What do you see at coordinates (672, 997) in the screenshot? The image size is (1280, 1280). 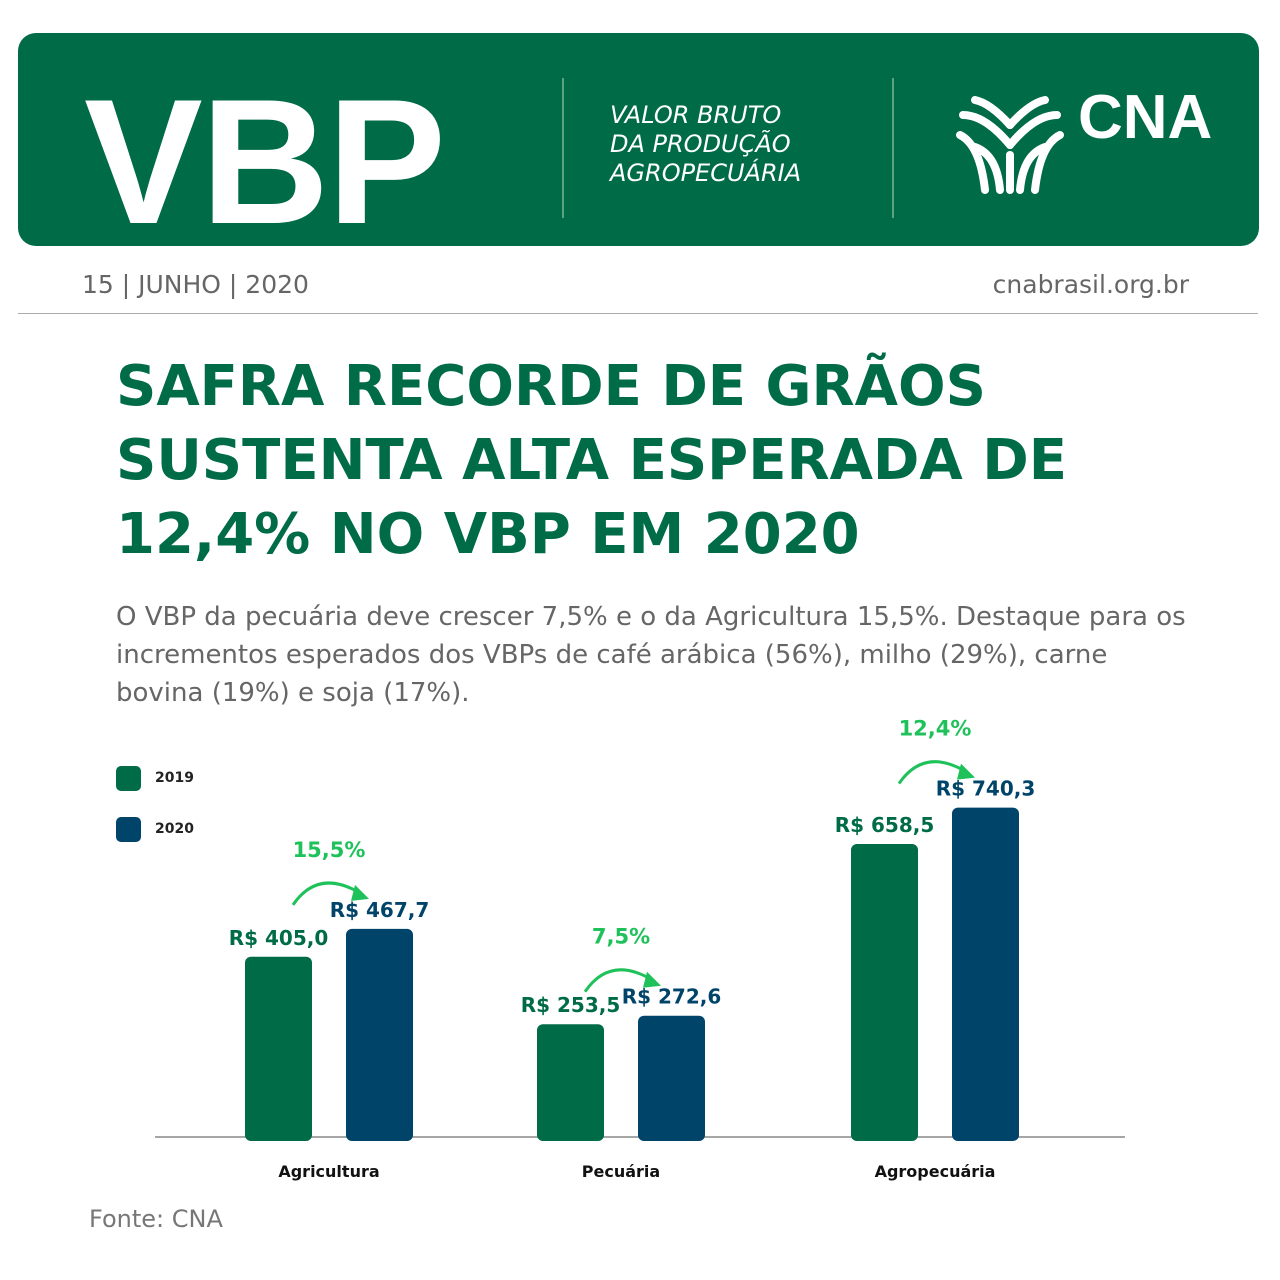 I see `data-label: R$ 272,6` at bounding box center [672, 997].